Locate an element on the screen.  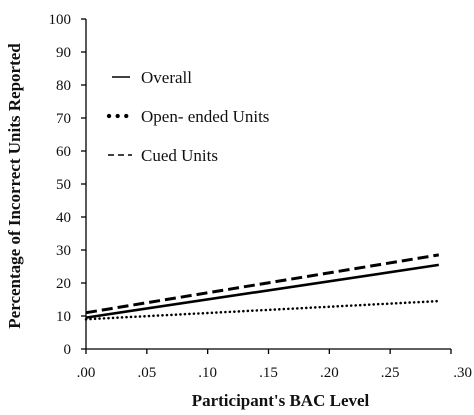
x-tick-label: .10 is located at coordinates (207, 373).